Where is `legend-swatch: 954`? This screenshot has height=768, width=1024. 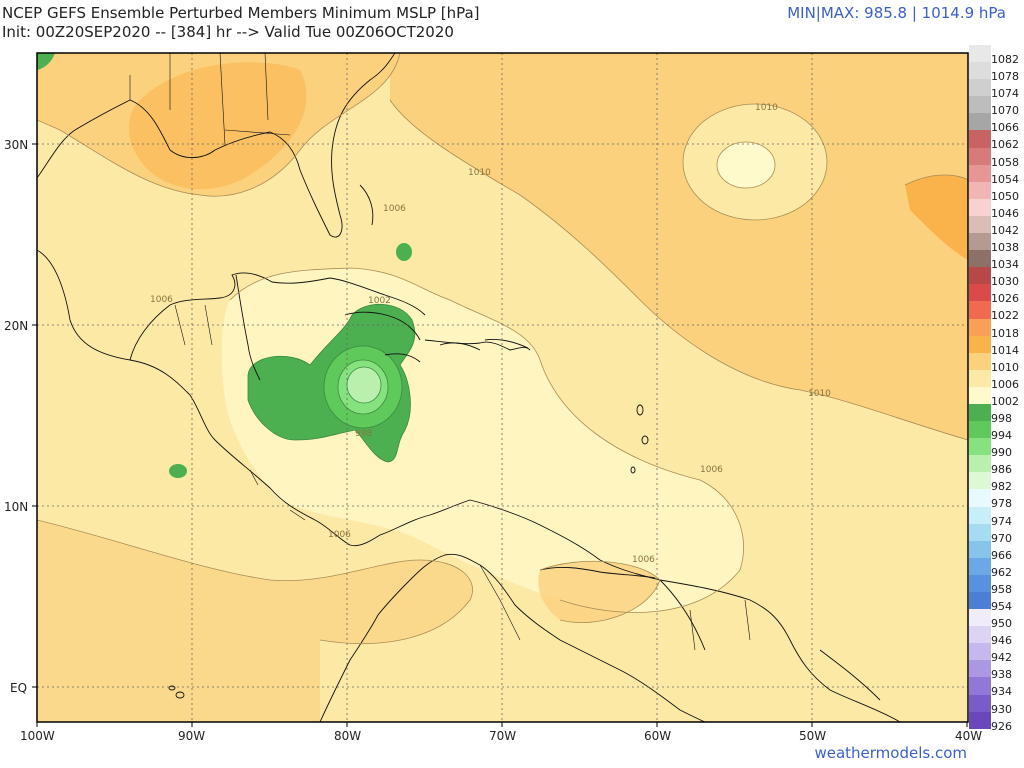 legend-swatch: 954 is located at coordinates (990, 602).